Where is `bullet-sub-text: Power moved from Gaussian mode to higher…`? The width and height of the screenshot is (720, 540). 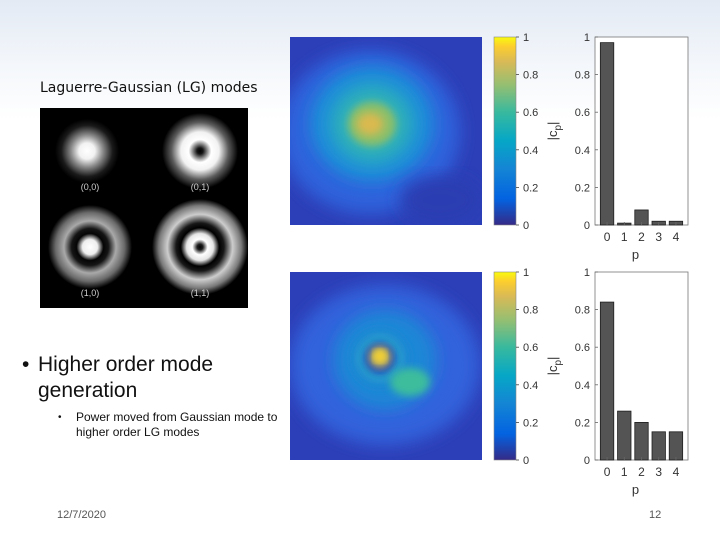 bullet-sub-text: Power moved from Gaussian mode to higher… is located at coordinates (177, 424).